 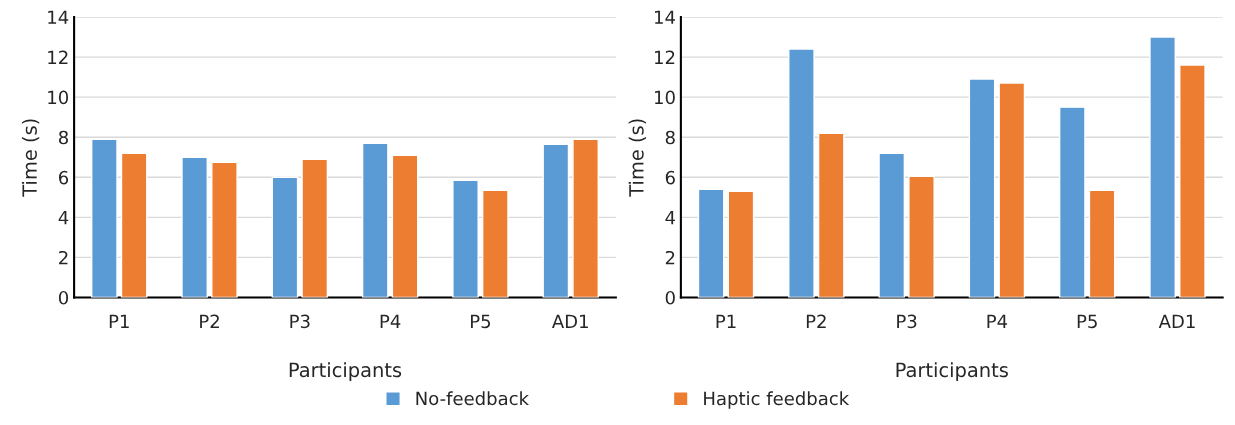 I want to click on legend-label: Haptic feedback, so click(x=777, y=400).